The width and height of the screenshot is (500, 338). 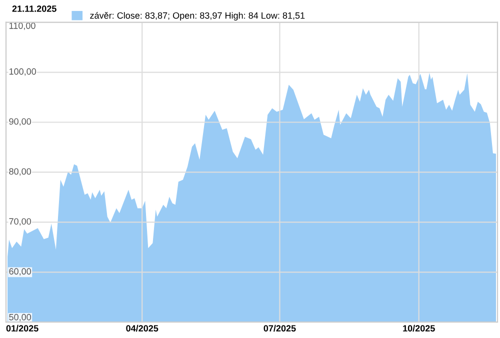 I want to click on y-tick-label: 50,00, so click(x=20, y=318).